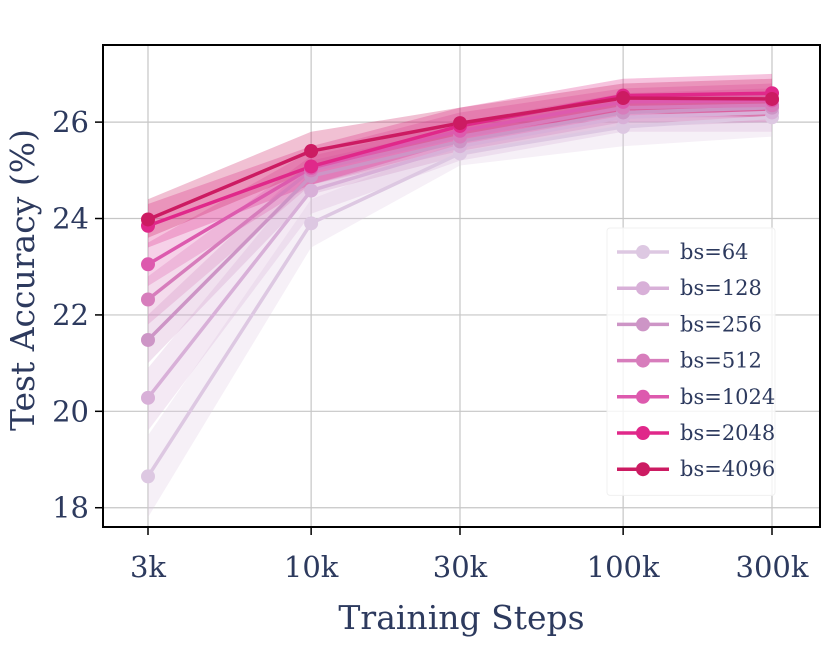 This screenshot has height=649, width=830. Describe the element at coordinates (721, 324) in the screenshot. I see `legend-label: bs=256` at that location.